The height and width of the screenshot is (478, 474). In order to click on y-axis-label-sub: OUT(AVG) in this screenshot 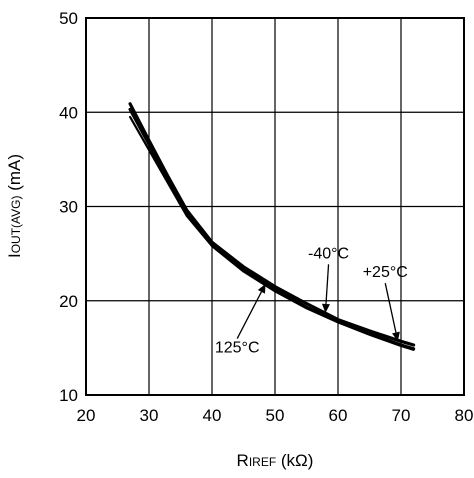, I will do `click(16, 225)`.